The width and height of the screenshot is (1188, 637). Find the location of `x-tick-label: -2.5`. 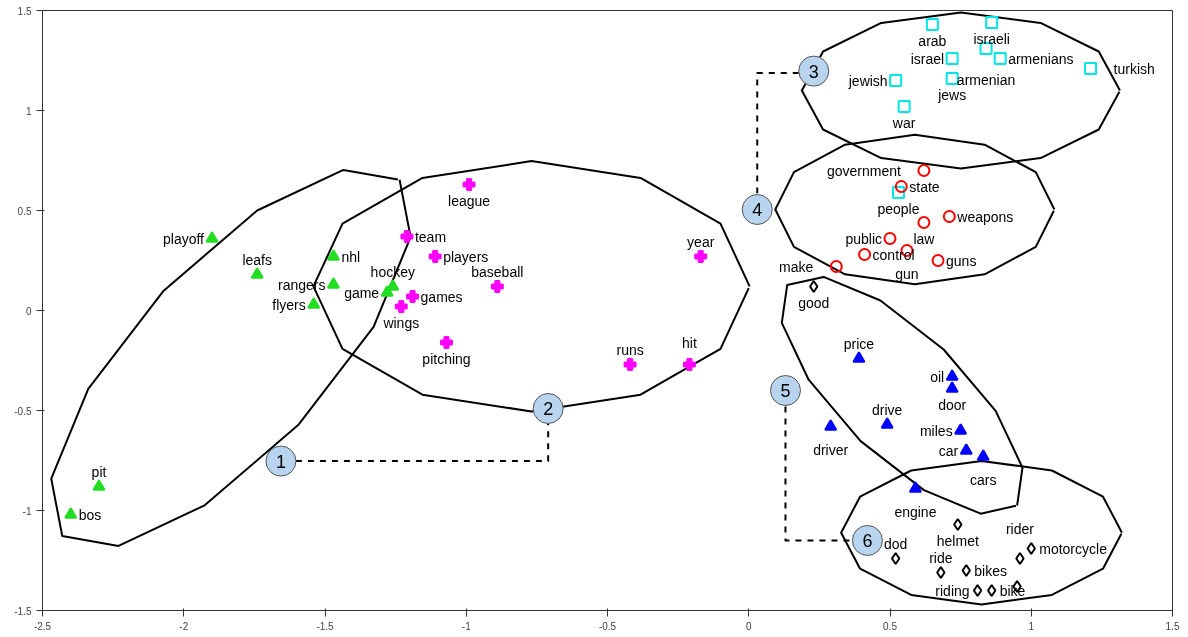

x-tick-label: -2.5 is located at coordinates (42, 626).